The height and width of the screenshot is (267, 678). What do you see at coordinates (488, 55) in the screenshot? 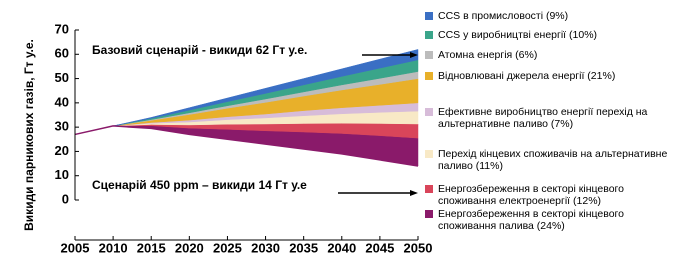
I see `legend-label: Атомна енергія (6%)` at bounding box center [488, 55].